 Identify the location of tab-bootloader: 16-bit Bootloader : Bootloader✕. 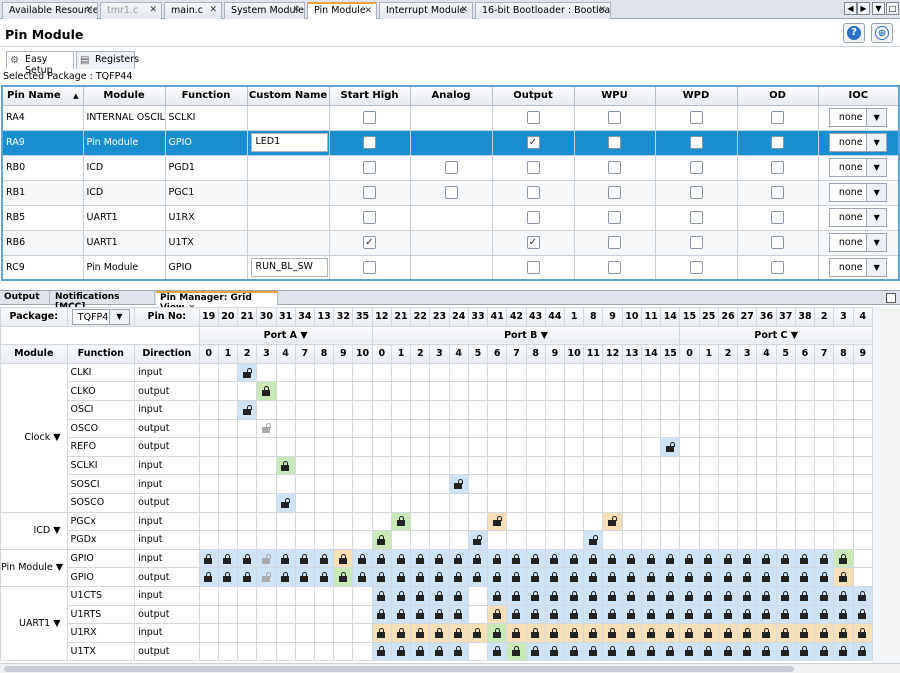
(543, 10).